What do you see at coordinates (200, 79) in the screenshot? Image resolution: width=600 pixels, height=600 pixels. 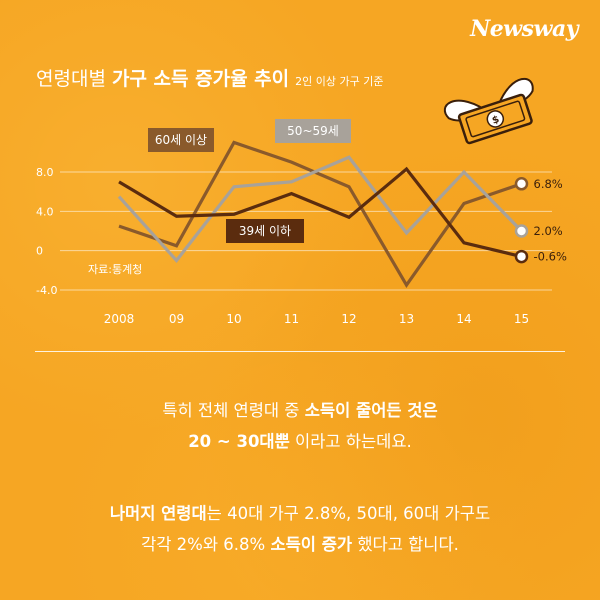 I see `title-part2: 가구 소득 증가율 추이` at bounding box center [200, 79].